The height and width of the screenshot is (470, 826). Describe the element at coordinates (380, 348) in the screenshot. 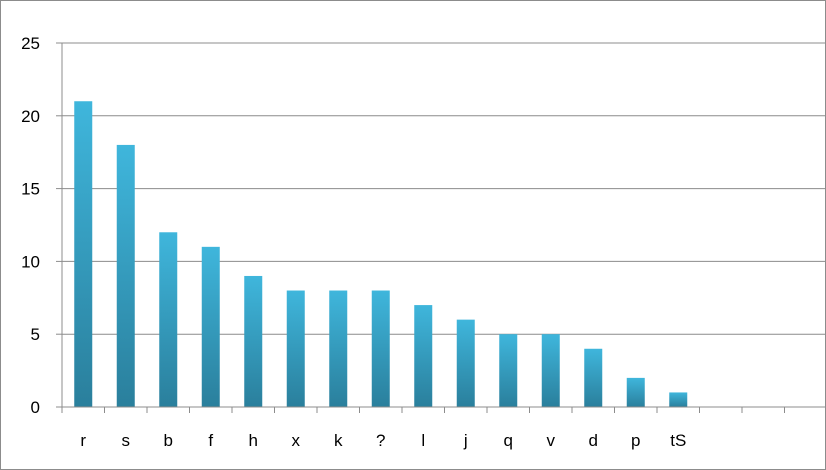

I see `bar-?` at that location.